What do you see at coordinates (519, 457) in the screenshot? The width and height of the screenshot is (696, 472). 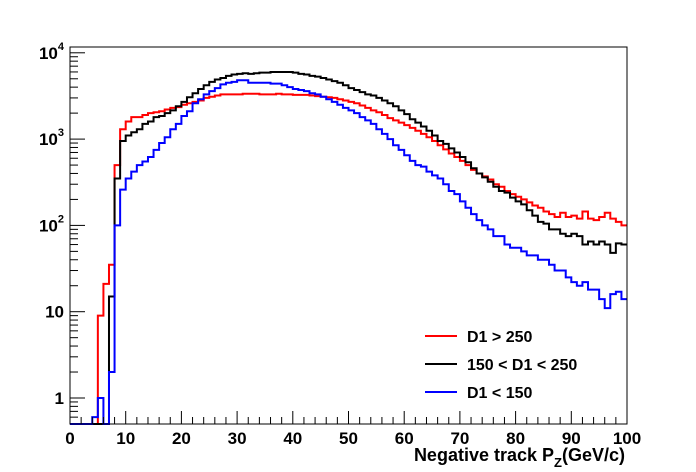 I see `x-axis-title: Negative track PZ(GeV/c)` at bounding box center [519, 457].